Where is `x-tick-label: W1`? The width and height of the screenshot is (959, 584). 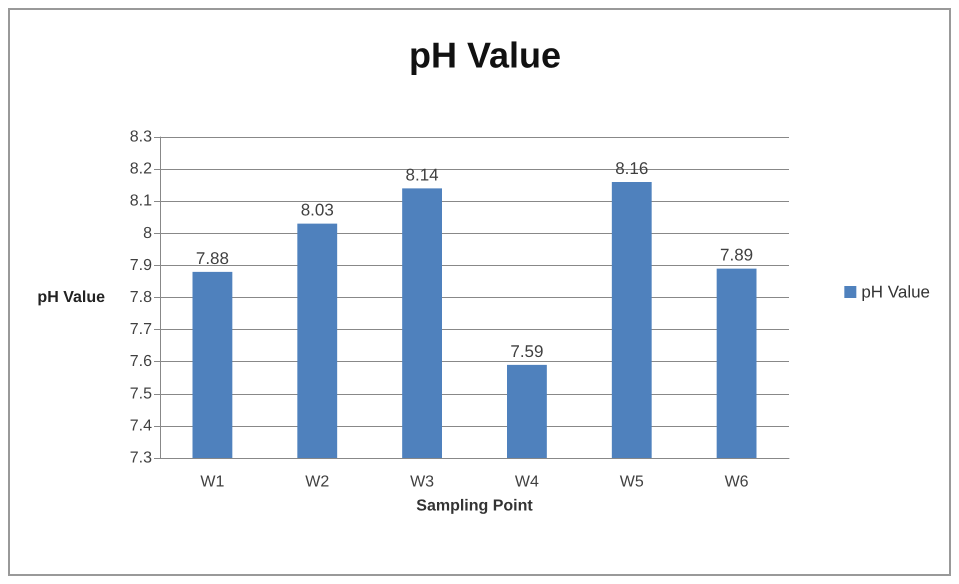
x-tick-label: W1 is located at coordinates (212, 482).